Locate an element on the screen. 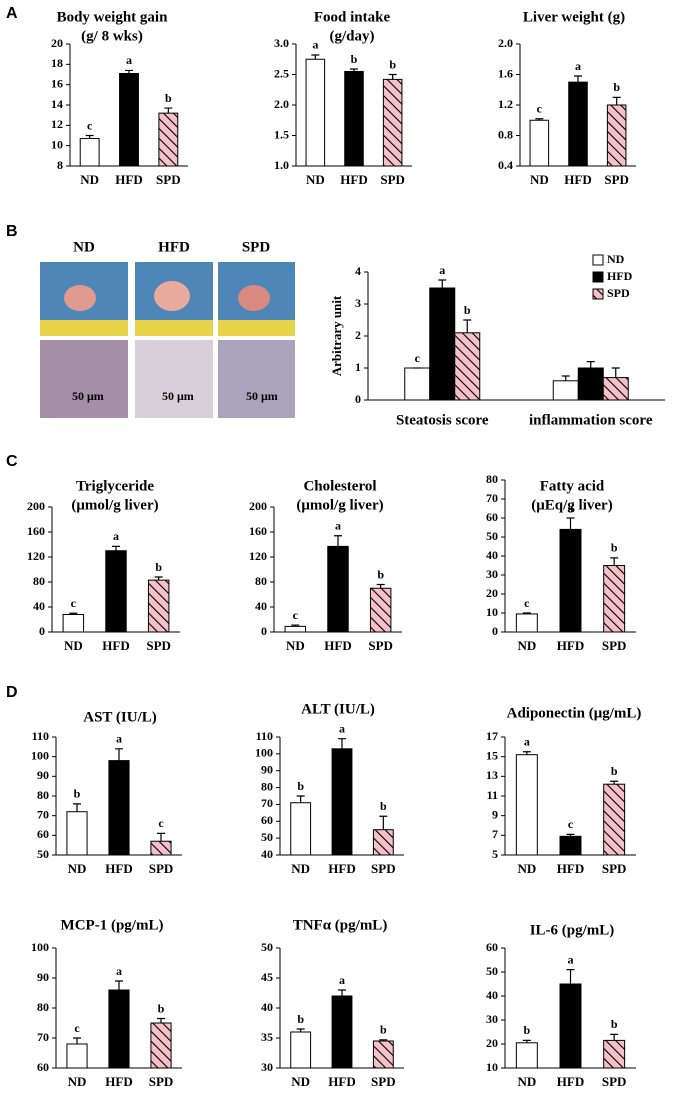  y-tick-label: 35 is located at coordinates (267, 1037).